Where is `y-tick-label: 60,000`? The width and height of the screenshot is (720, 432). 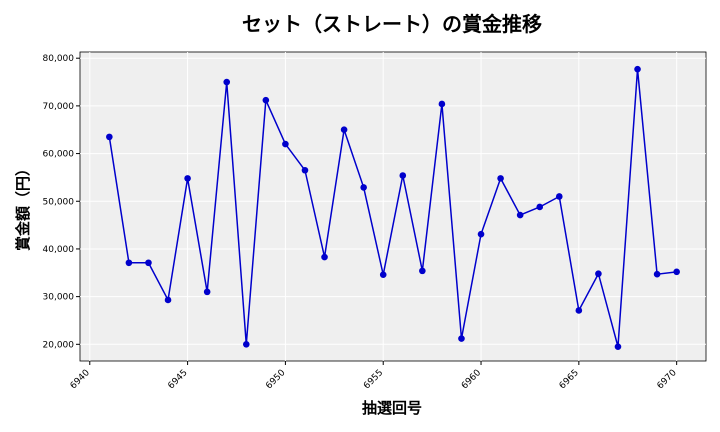
y-tick-label: 60,000 is located at coordinates (59, 155).